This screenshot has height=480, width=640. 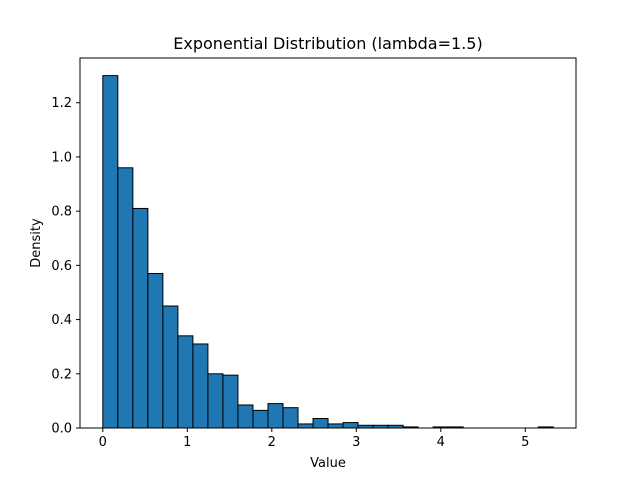 What do you see at coordinates (525, 442) in the screenshot?
I see `x-tick-label: 5` at bounding box center [525, 442].